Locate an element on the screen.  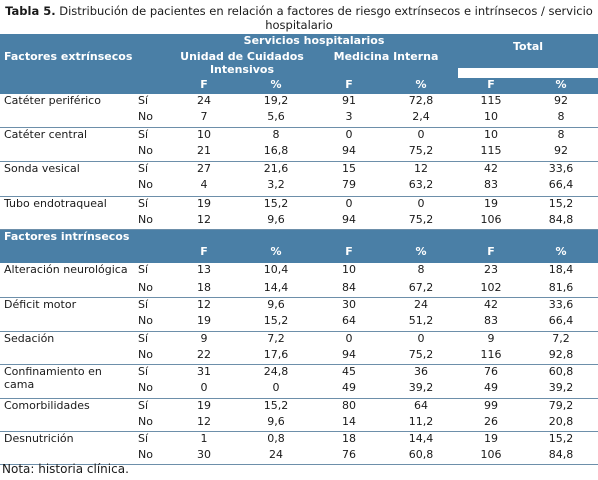
table-row: Comorbilidades Sí 19 15,2 80 64 99 79,2 is located at coordinates (299, 415).